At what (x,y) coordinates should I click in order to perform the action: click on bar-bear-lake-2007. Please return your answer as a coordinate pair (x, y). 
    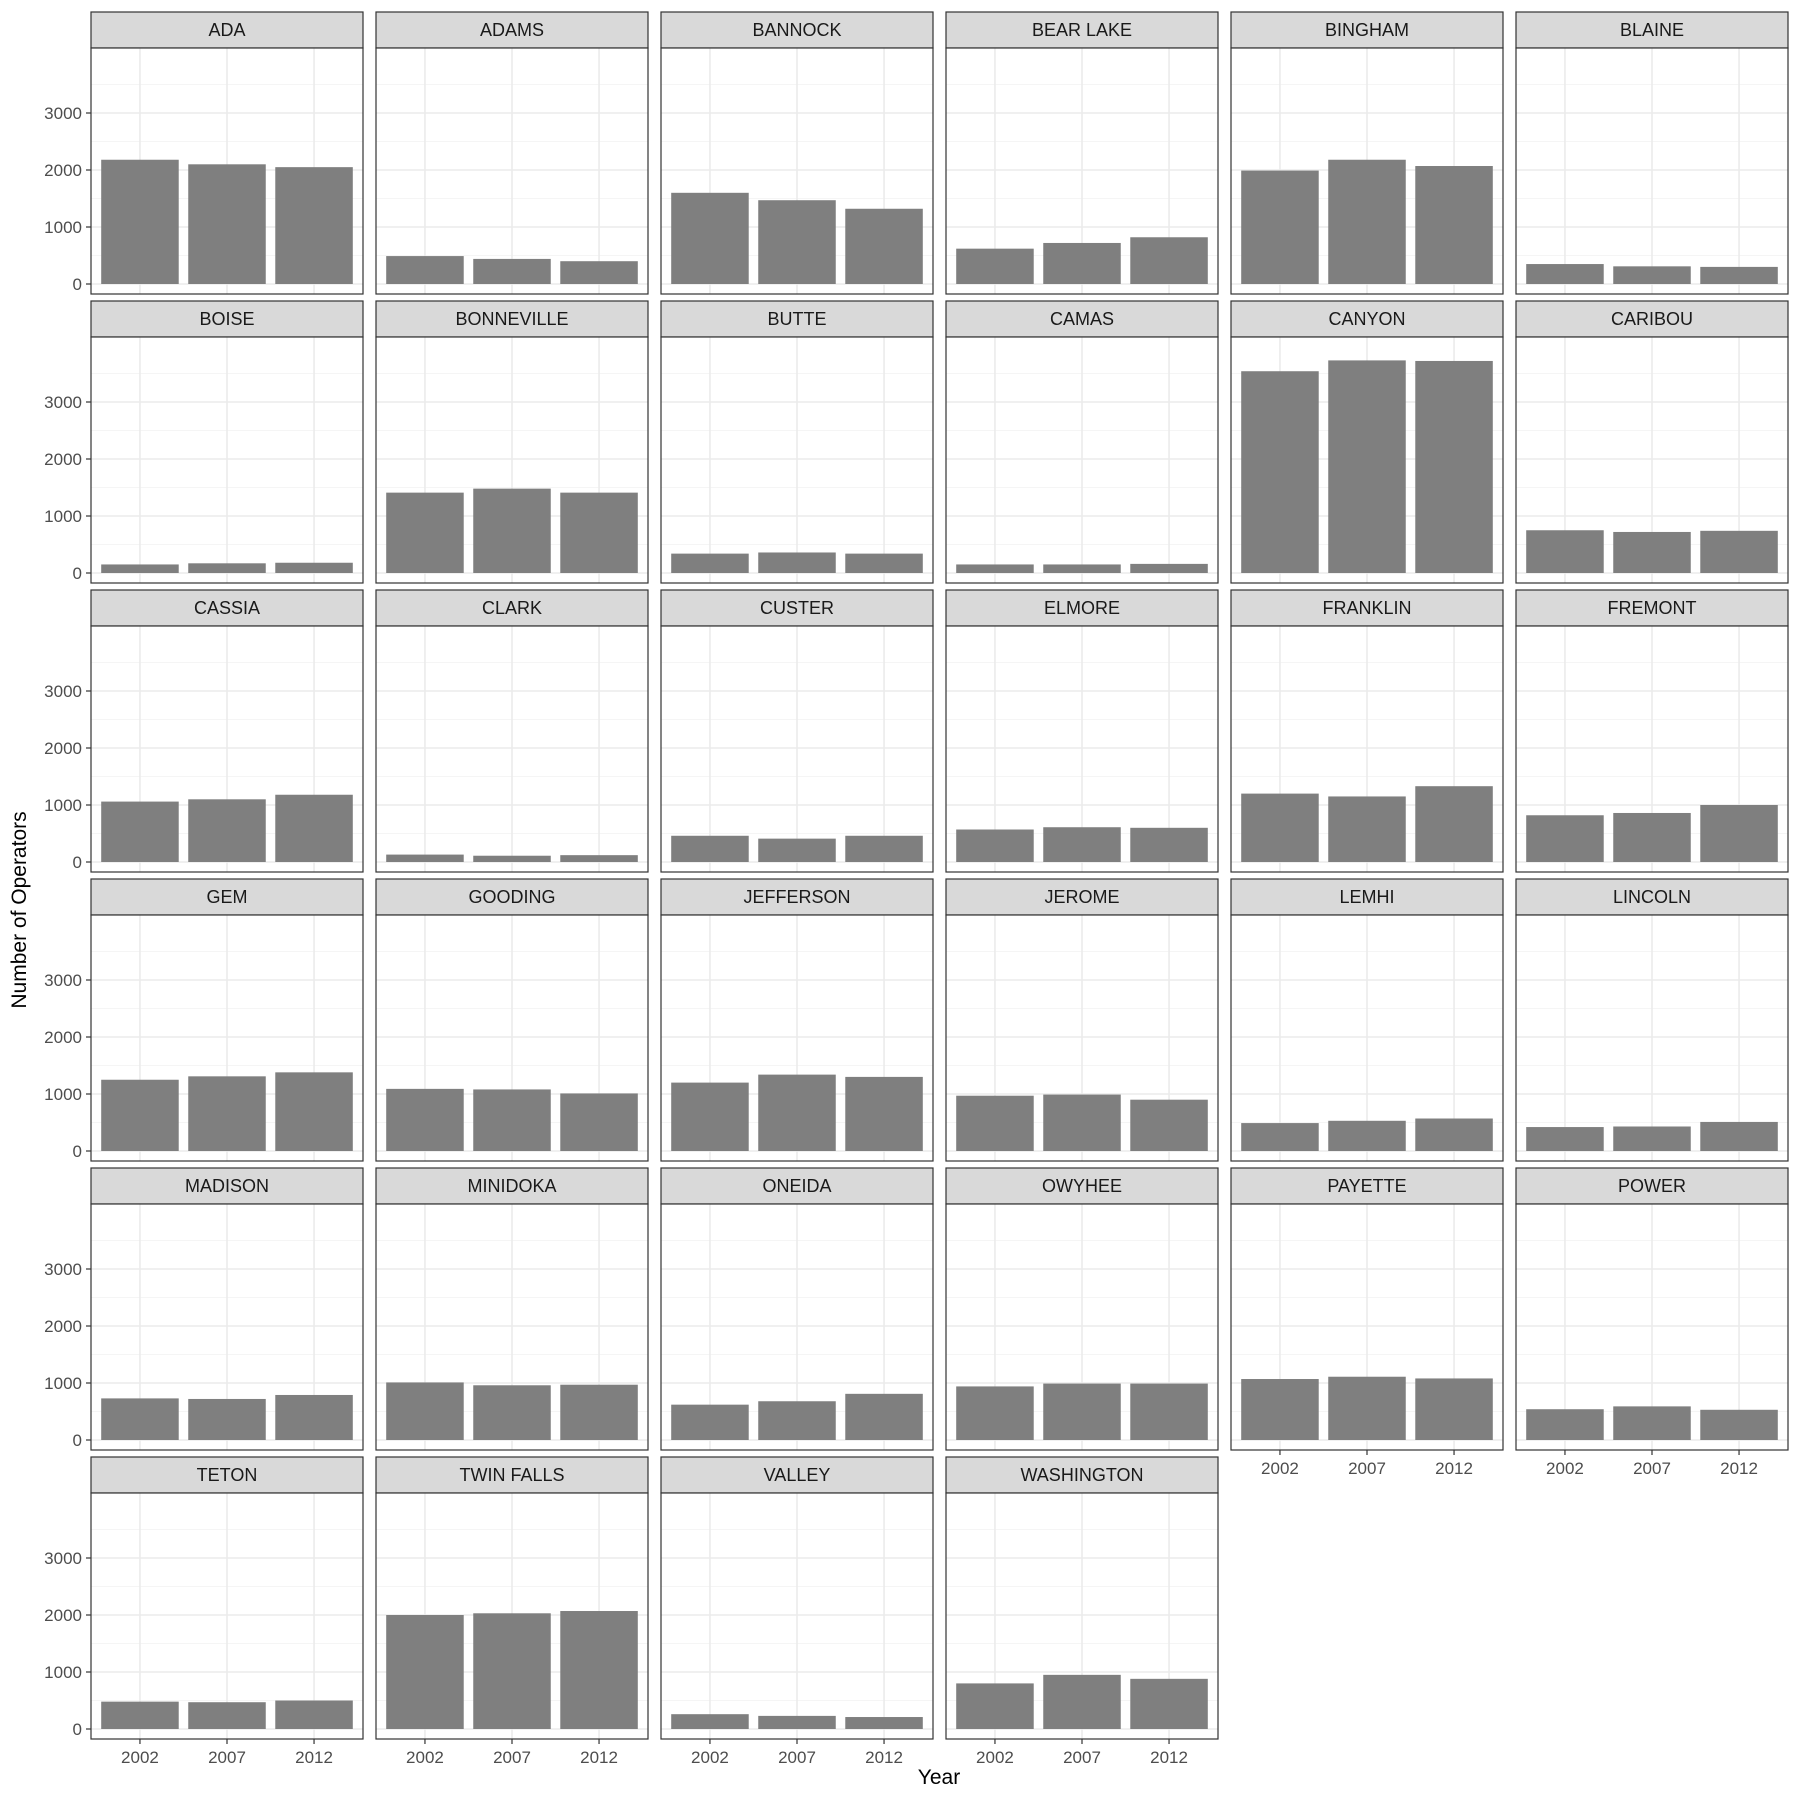
    Looking at the image, I should click on (1082, 263).